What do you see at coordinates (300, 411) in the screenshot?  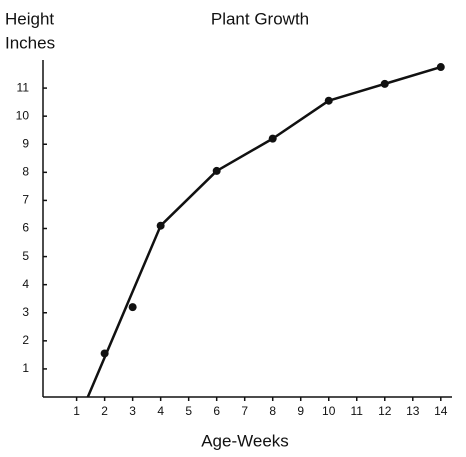 I see `x-tick-label: 9` at bounding box center [300, 411].